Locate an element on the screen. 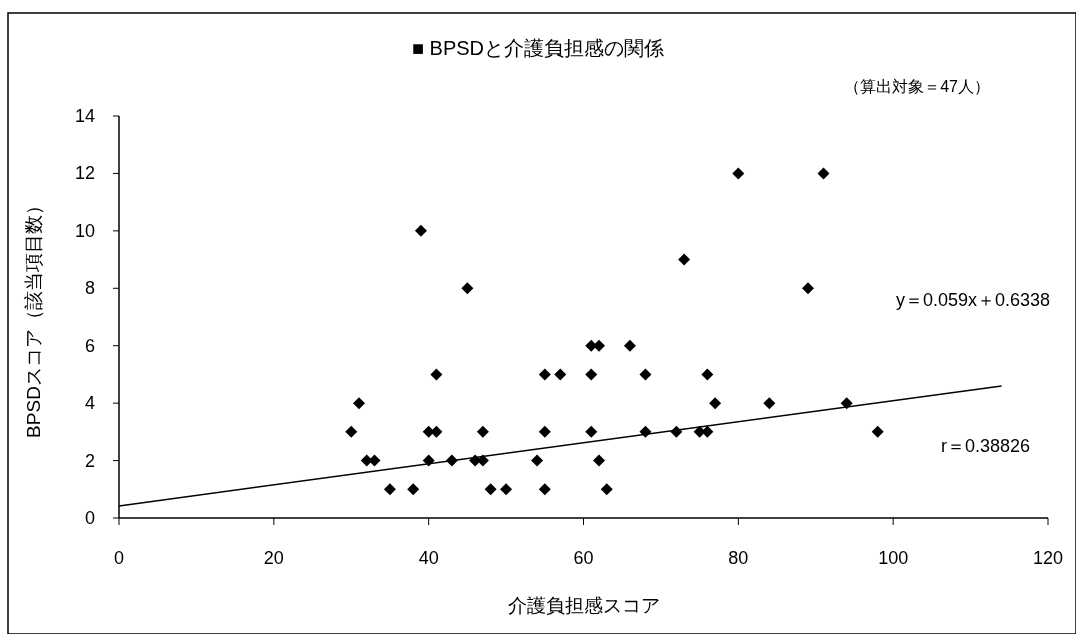  xtick: 20 is located at coordinates (273, 558).